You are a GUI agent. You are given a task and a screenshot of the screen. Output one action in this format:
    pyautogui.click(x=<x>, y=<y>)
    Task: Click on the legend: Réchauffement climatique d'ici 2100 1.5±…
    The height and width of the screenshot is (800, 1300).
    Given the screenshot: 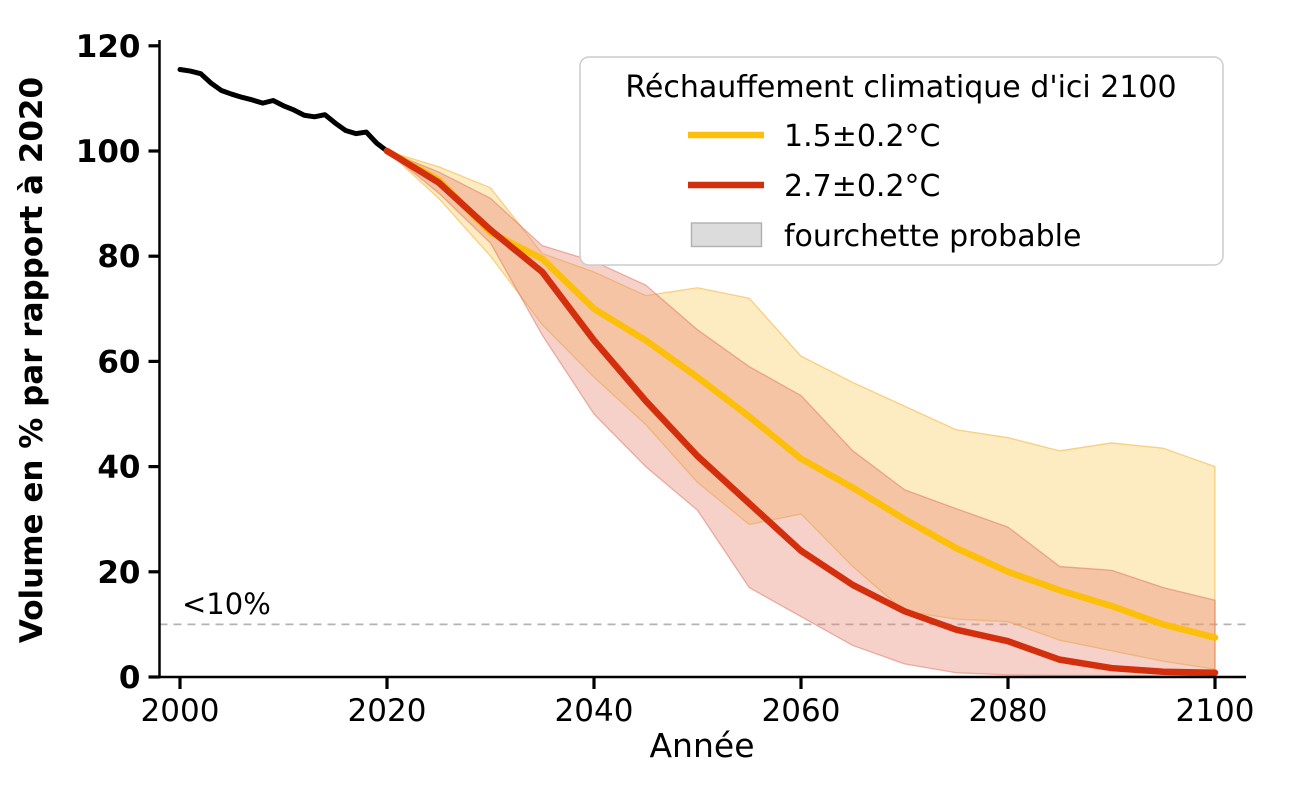 What is the action you would take?
    pyautogui.click(x=901, y=161)
    